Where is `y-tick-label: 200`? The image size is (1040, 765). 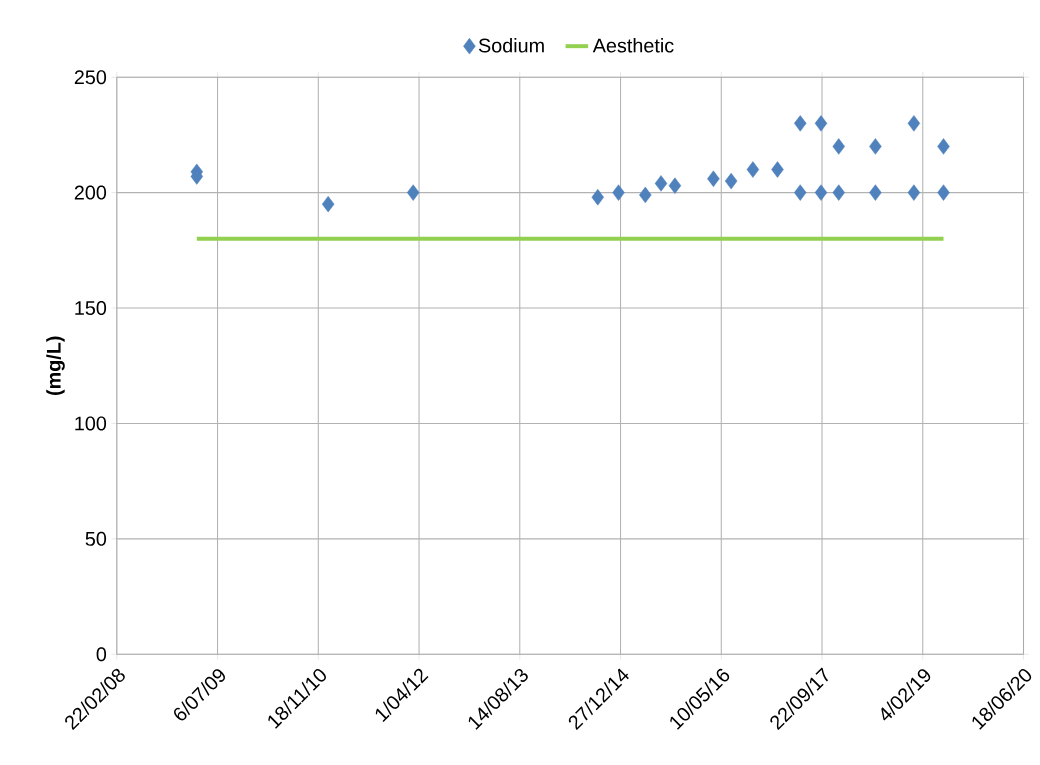 y-tick-label: 200 is located at coordinates (90, 192).